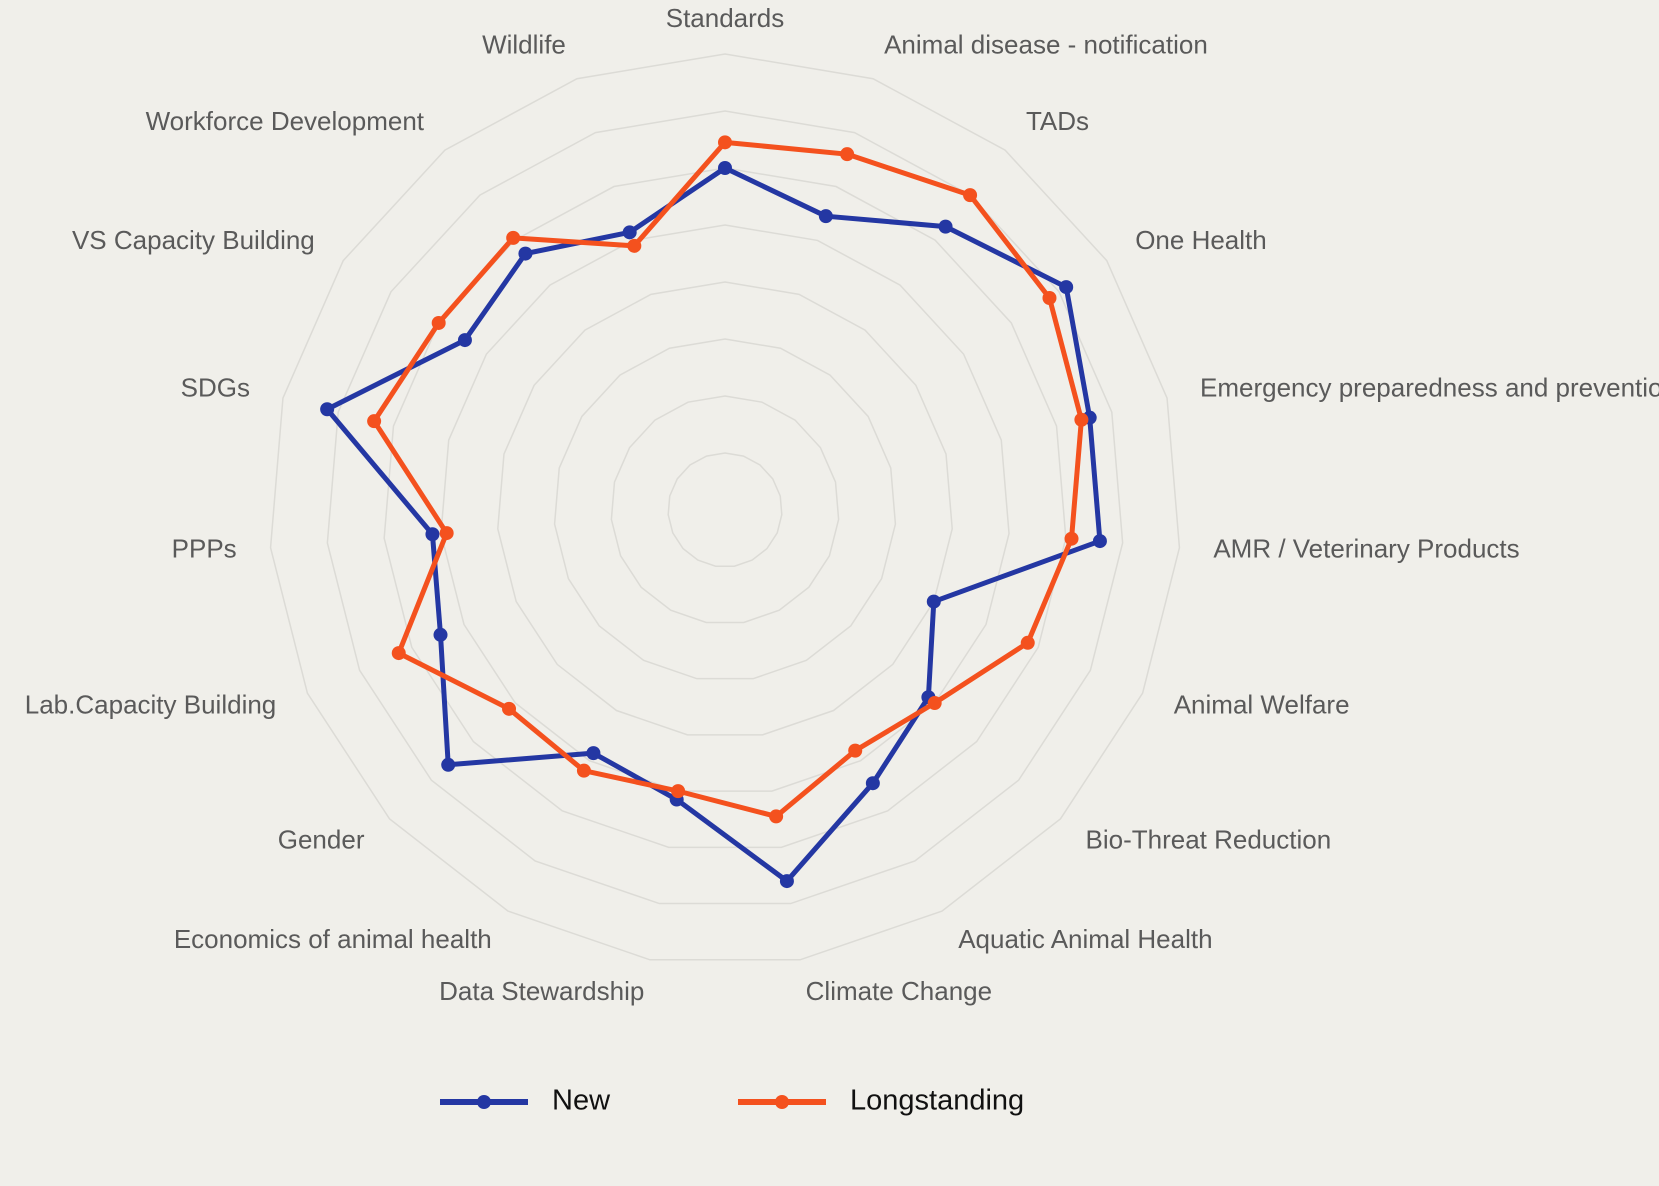  I want to click on category-label: One Health, so click(1201, 240).